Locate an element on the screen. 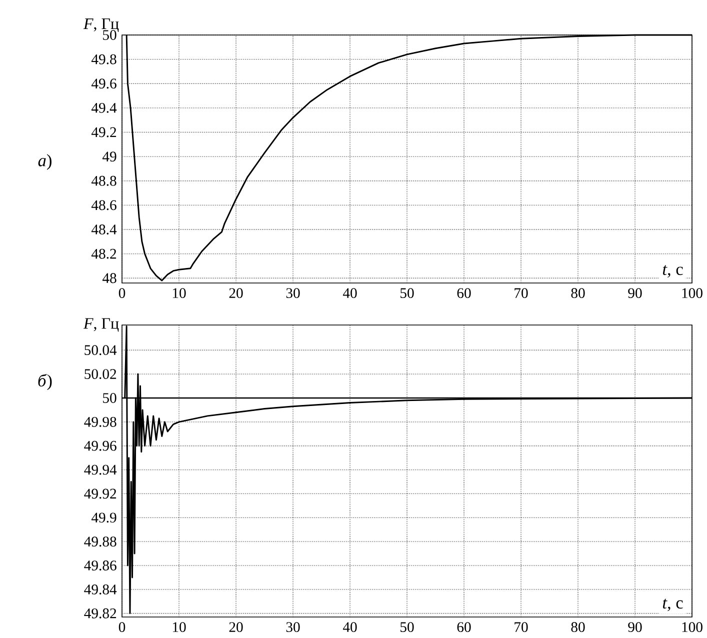 The height and width of the screenshot is (638, 707). y-tick-label: 49.92 is located at coordinates (100, 493).